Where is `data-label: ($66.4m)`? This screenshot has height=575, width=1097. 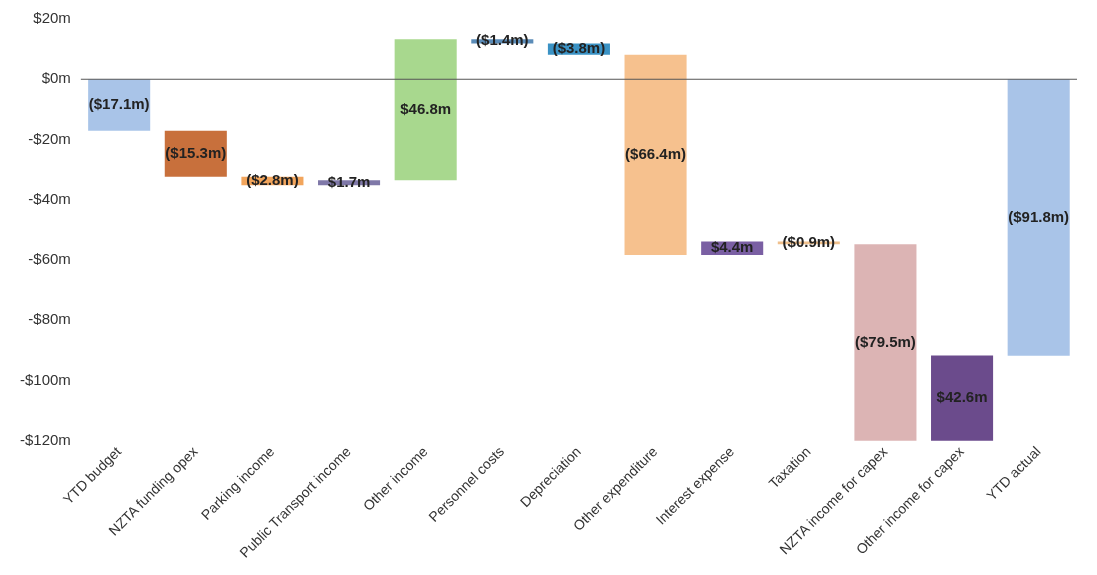 data-label: ($66.4m) is located at coordinates (655, 153).